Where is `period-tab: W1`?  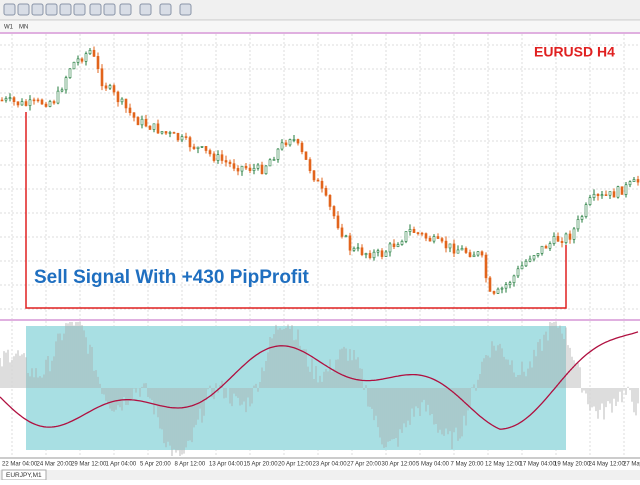 period-tab: W1 is located at coordinates (9, 28).